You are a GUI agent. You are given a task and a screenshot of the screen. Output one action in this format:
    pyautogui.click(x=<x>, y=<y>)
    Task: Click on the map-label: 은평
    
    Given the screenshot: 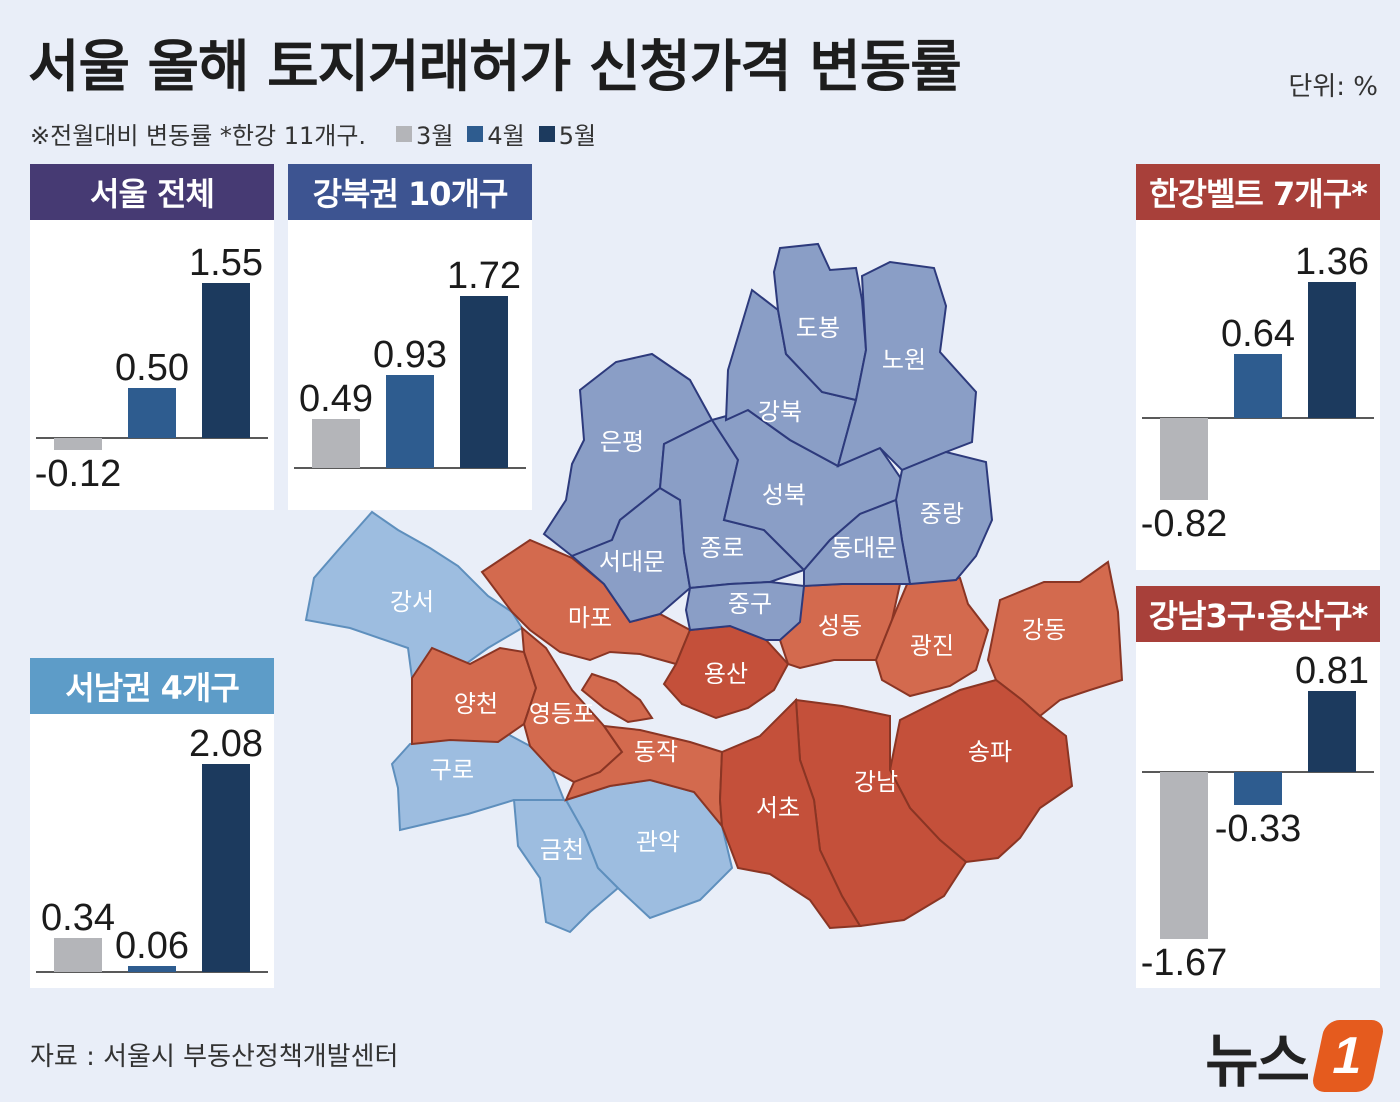 What is the action you would take?
    pyautogui.click(x=622, y=442)
    